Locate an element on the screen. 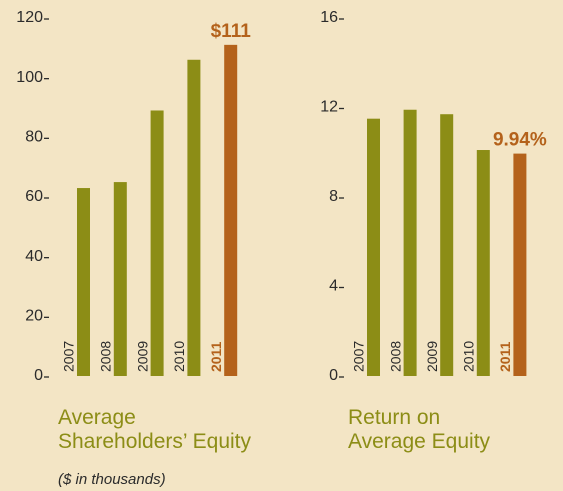 This screenshot has height=491, width=563. chart-title: Average is located at coordinates (97, 417).